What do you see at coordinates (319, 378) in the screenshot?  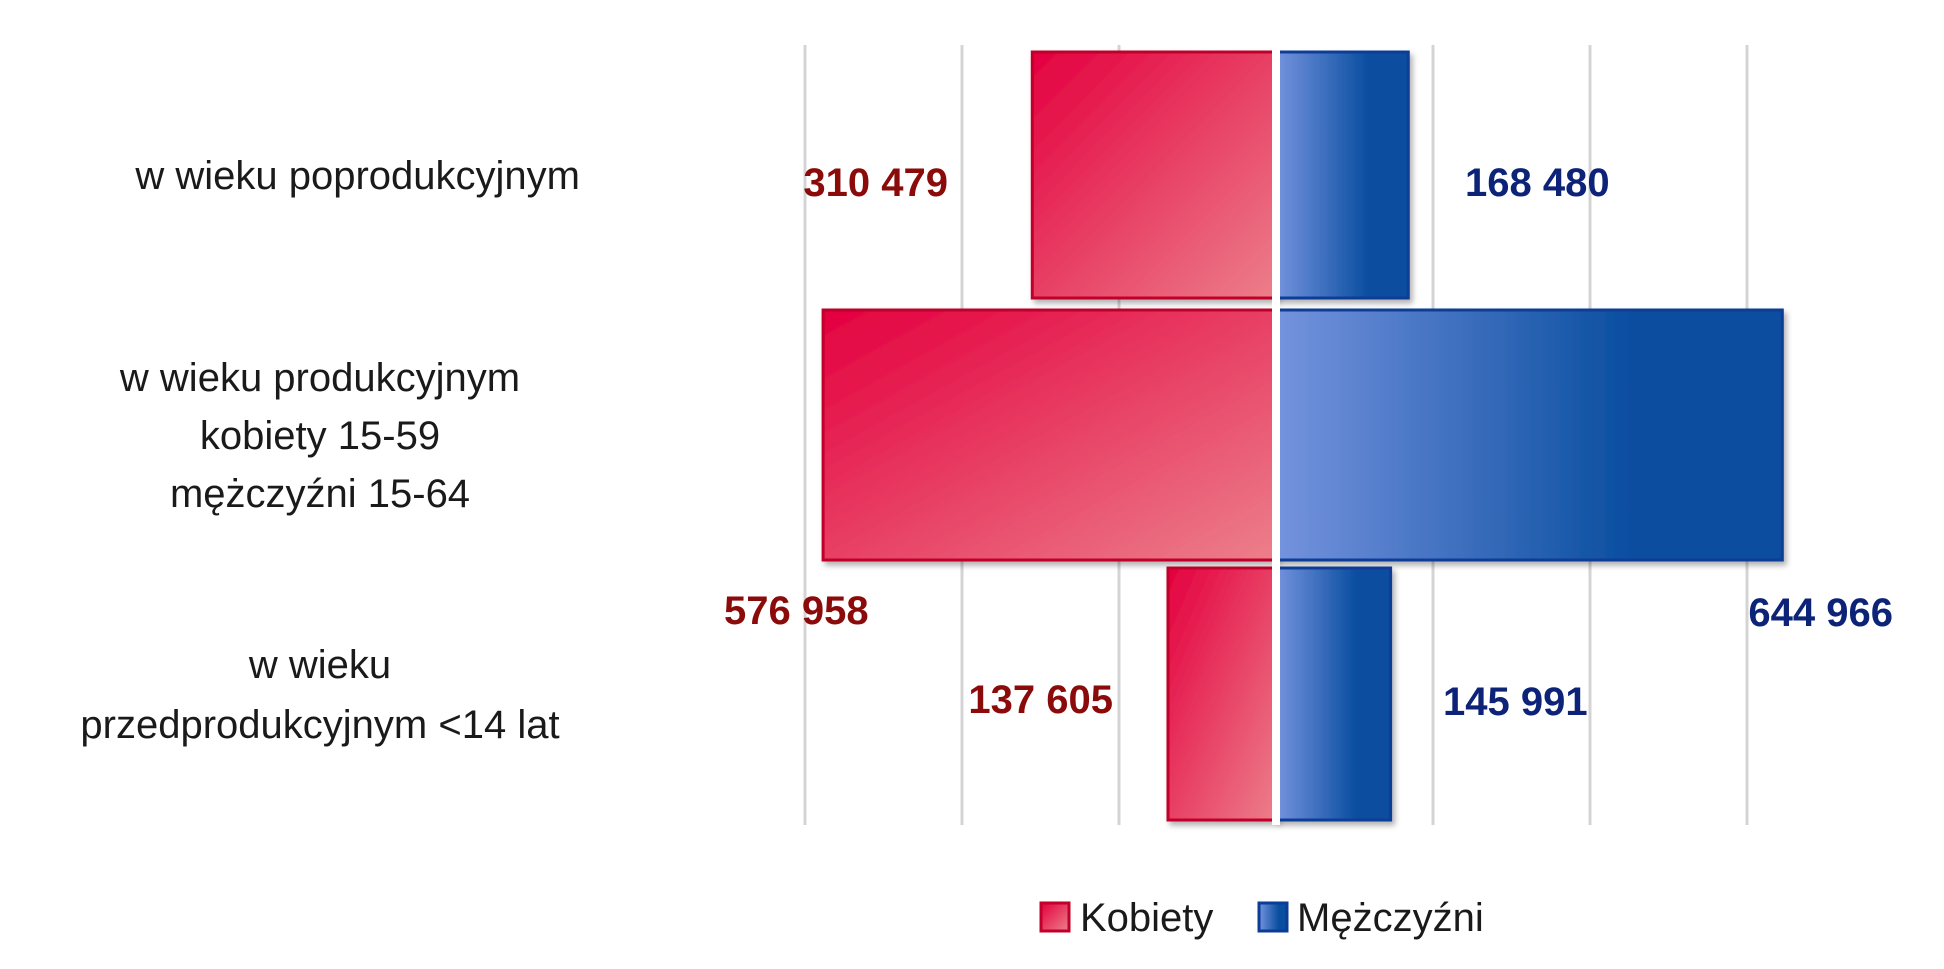 I see `category-label: w wieku produkcyjnym` at bounding box center [319, 378].